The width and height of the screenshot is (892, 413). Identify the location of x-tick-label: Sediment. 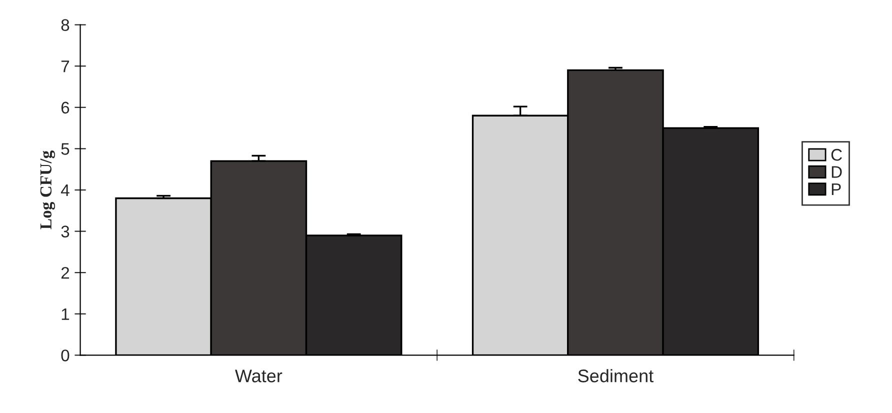
(616, 375).